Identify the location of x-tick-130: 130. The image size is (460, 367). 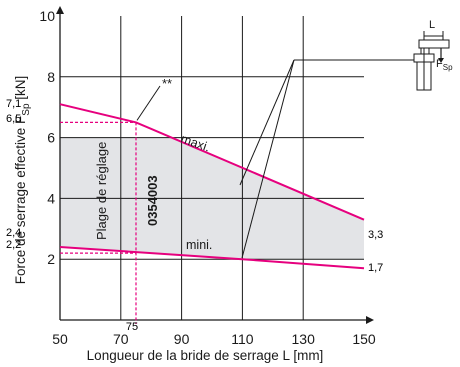
(304, 339).